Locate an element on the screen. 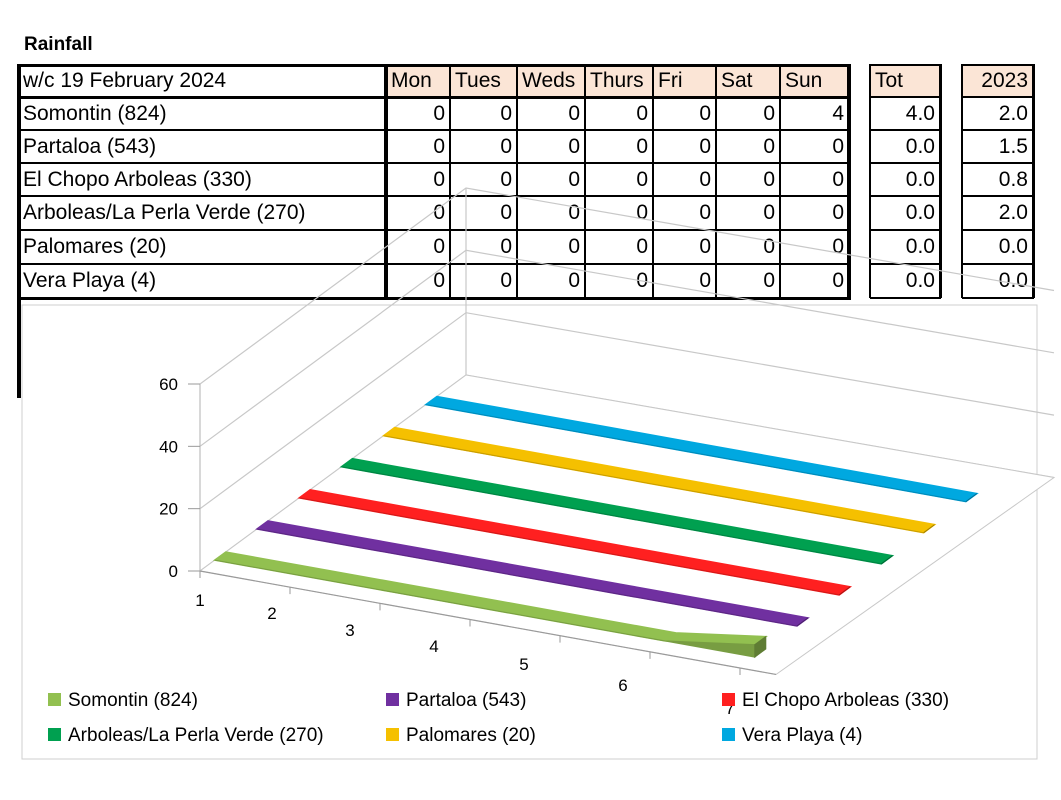 The image size is (1061, 800). location-name-cell: Palomares (20) is located at coordinates (95, 246).